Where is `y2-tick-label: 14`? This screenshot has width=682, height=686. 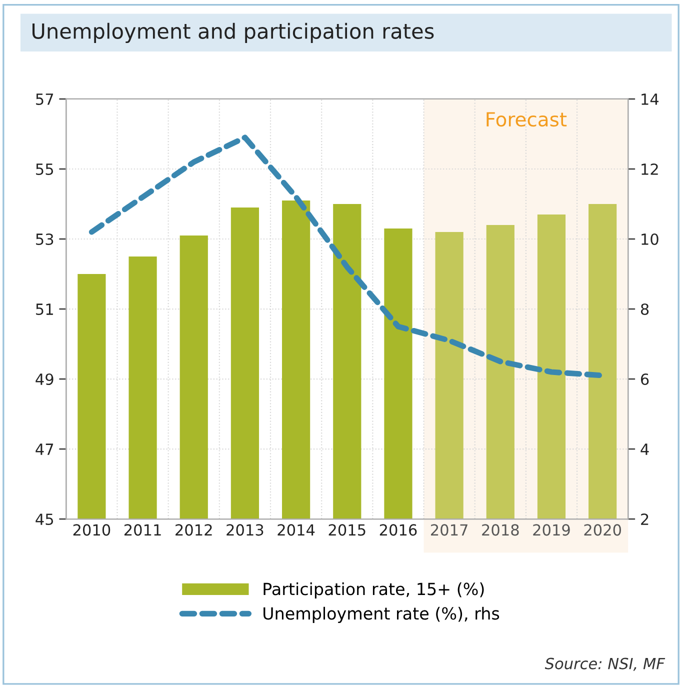
y2-tick-label: 14 is located at coordinates (650, 99).